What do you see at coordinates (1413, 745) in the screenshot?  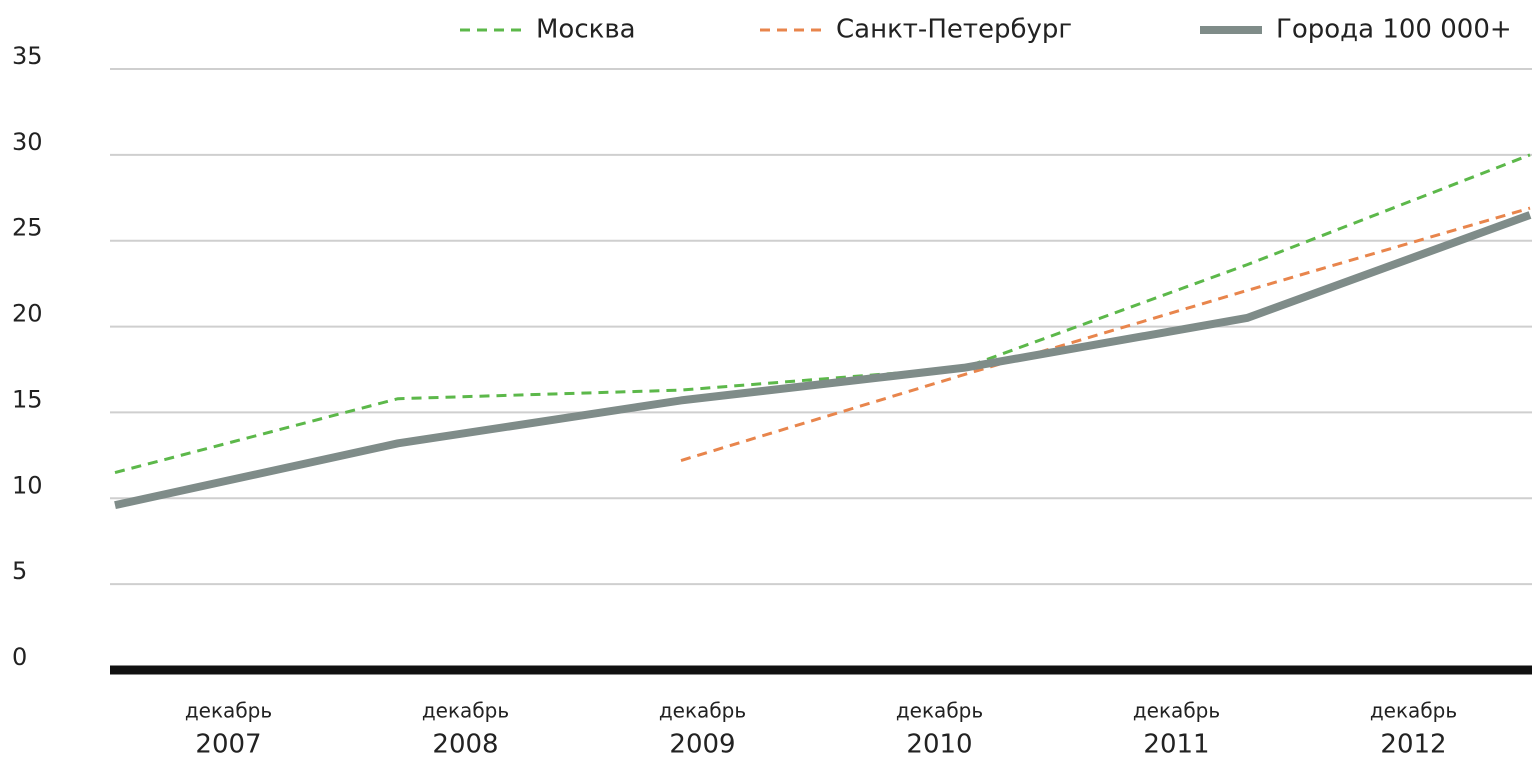 I see `x-tick-label: 2012` at bounding box center [1413, 745].